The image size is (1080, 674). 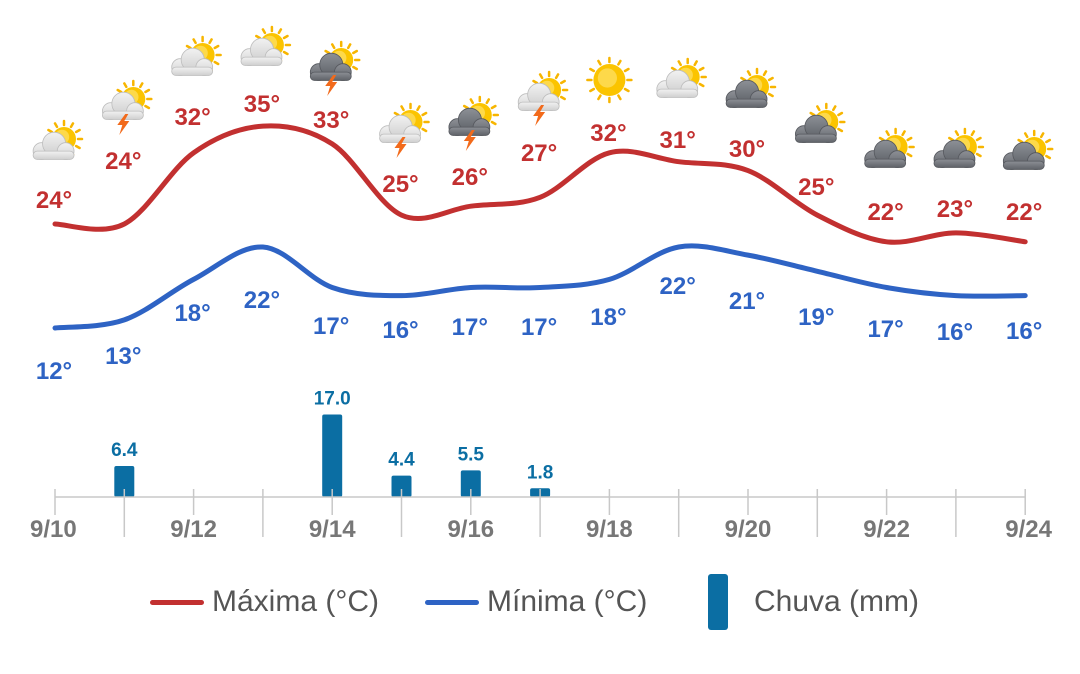 I want to click on x-tick-label: 9/10, so click(x=53, y=529).